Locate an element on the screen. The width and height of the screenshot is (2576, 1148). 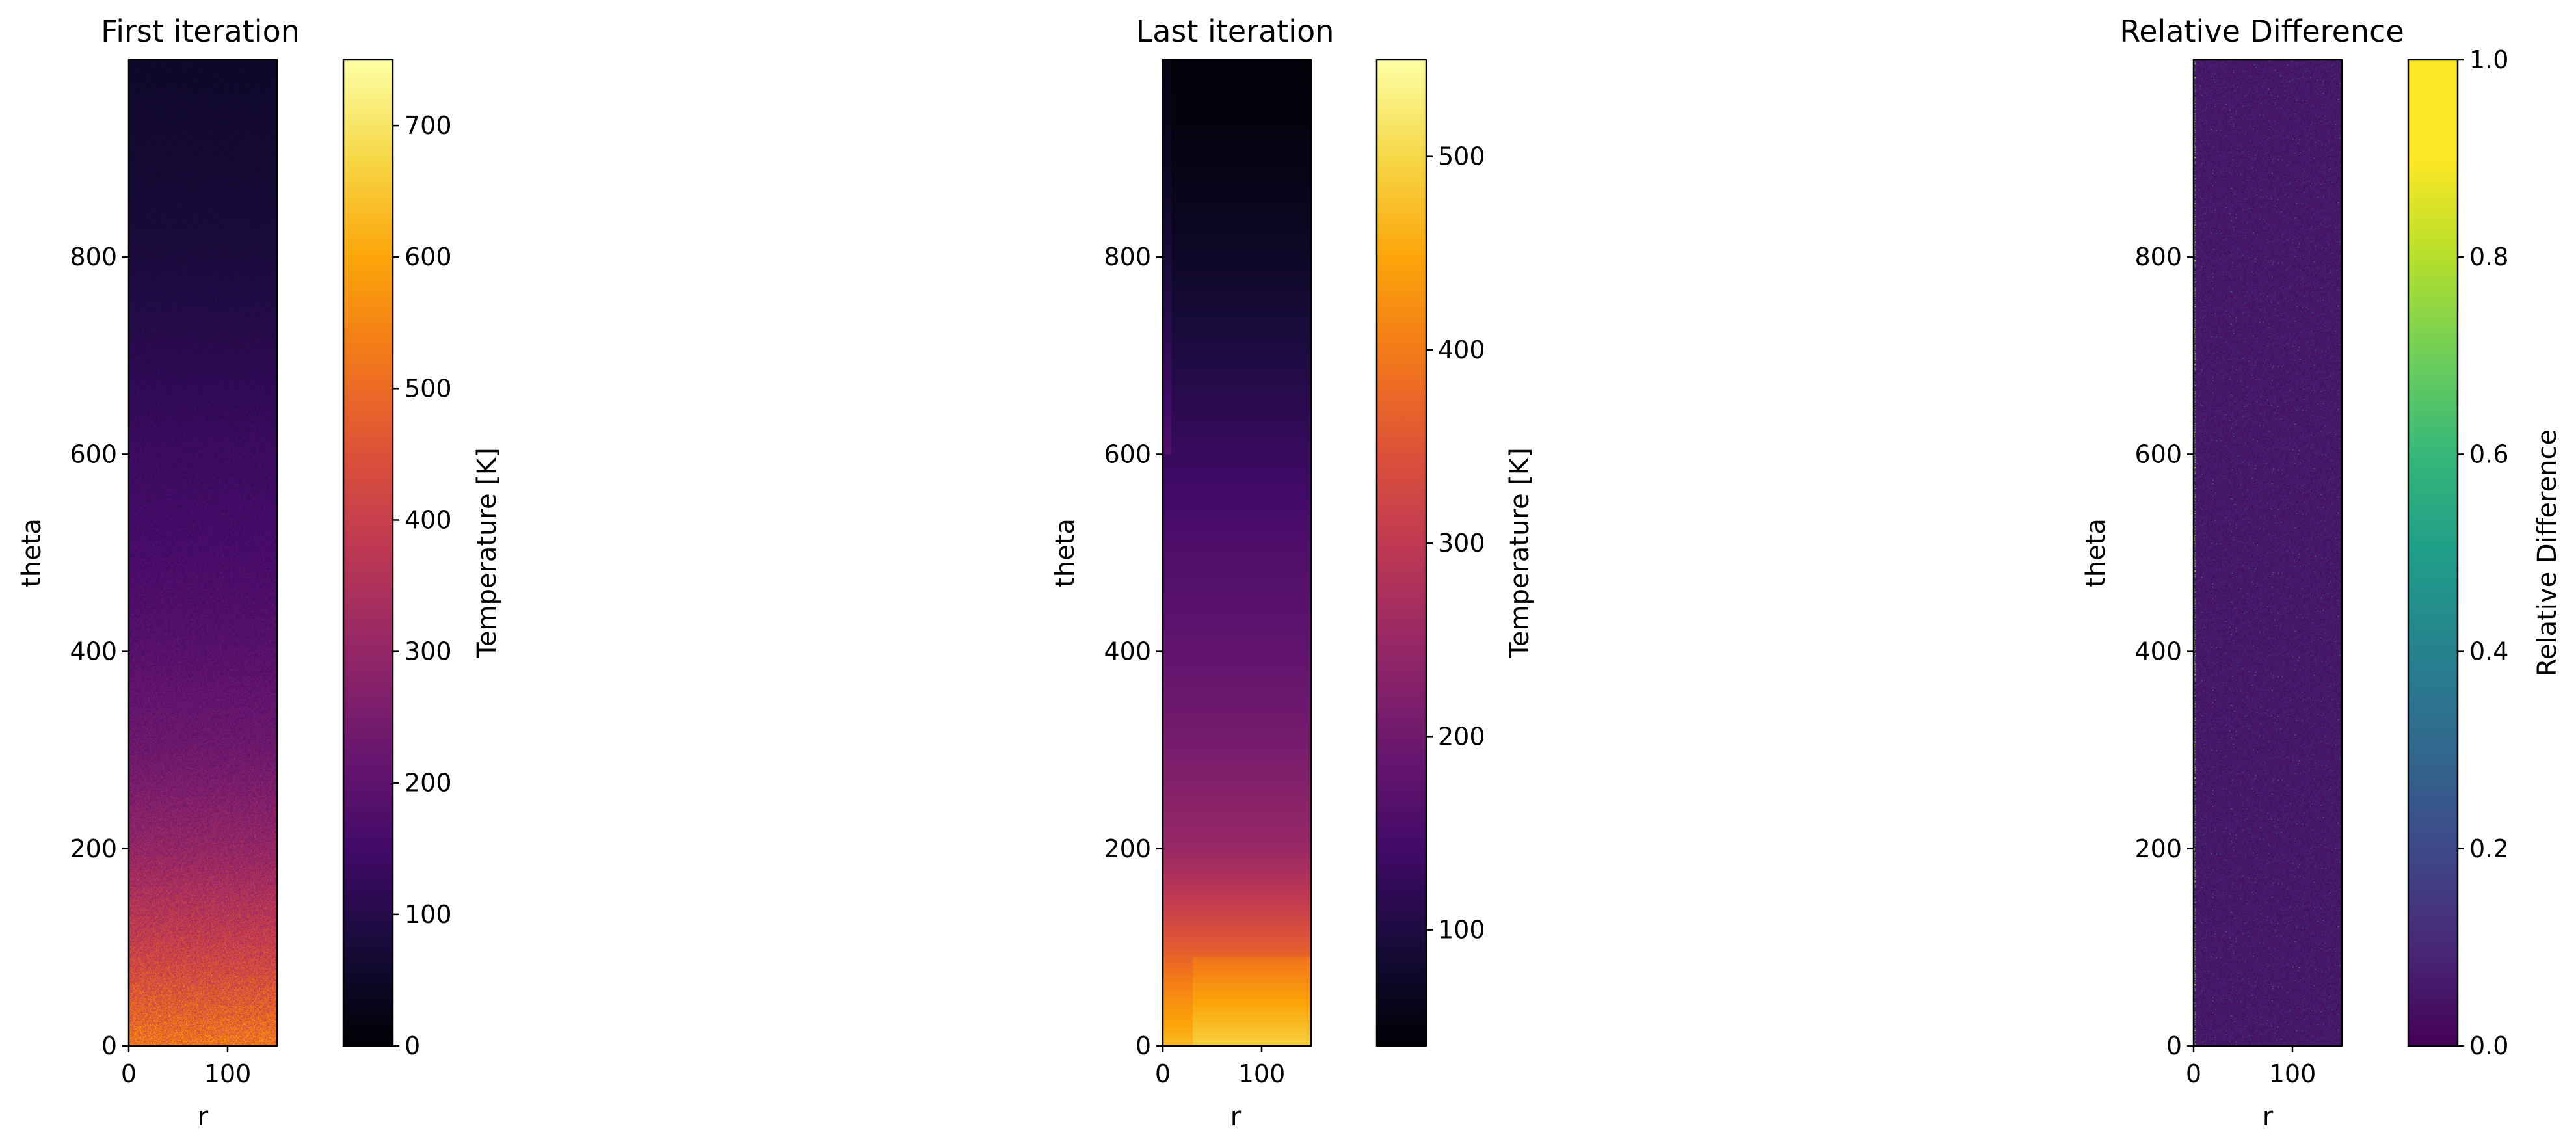
colorbar-tick-label: 700 is located at coordinates (428, 125).